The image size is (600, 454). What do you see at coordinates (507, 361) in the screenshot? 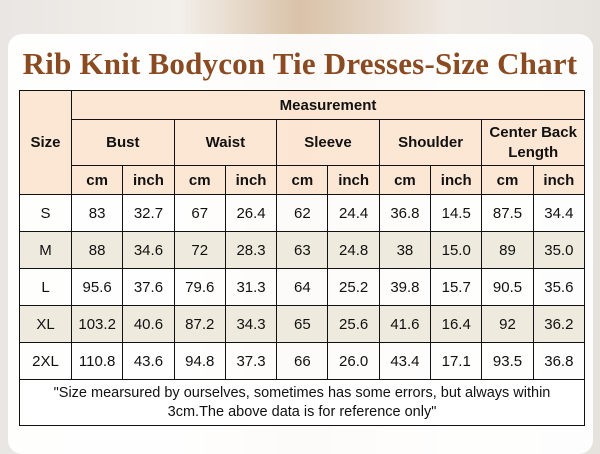
I see `value-cell: 93.5` at bounding box center [507, 361].